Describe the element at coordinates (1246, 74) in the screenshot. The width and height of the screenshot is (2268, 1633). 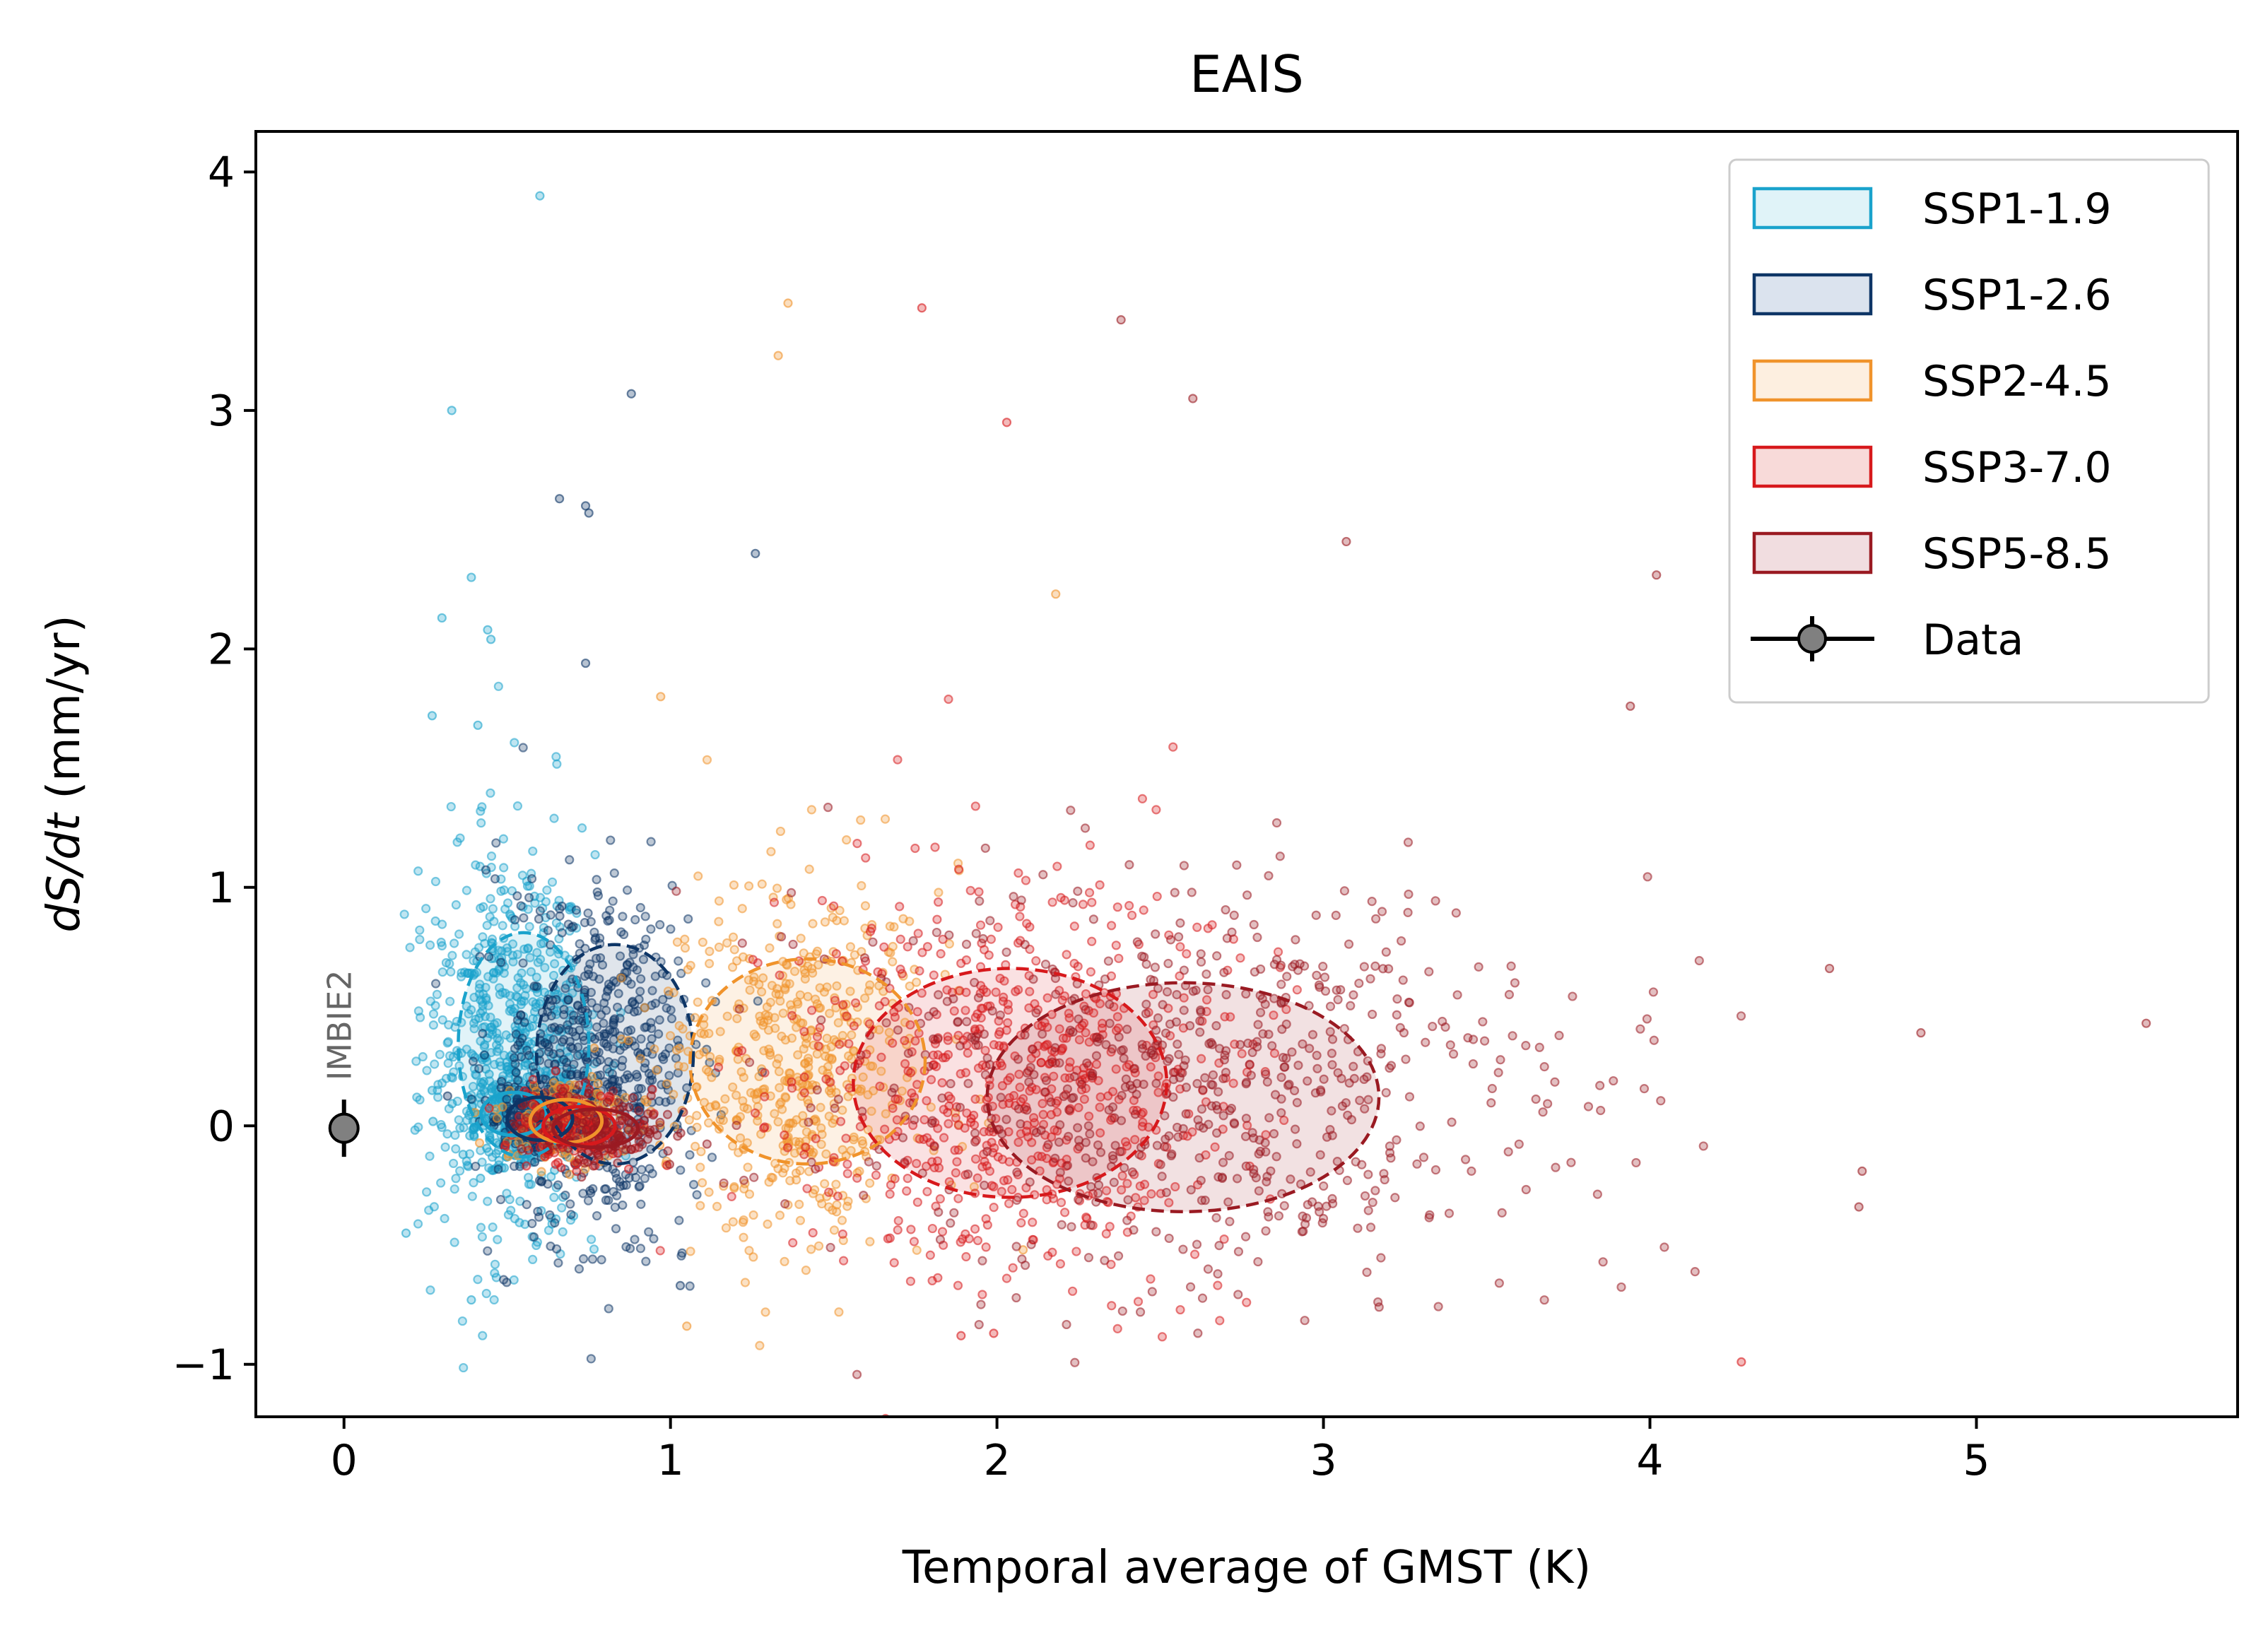
I see `chart-title: EAIS` at that location.